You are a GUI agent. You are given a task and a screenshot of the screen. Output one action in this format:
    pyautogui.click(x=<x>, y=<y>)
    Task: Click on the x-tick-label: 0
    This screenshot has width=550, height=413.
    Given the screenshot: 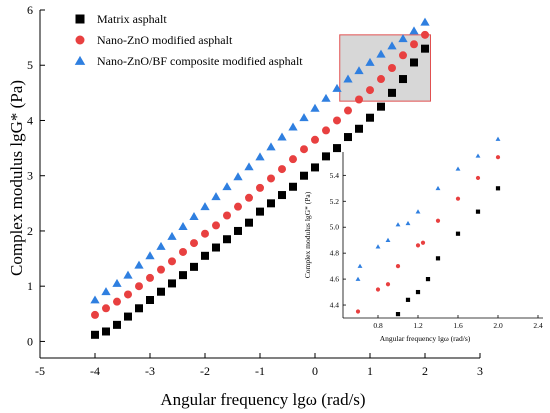 What is the action you would take?
    pyautogui.click(x=315, y=371)
    